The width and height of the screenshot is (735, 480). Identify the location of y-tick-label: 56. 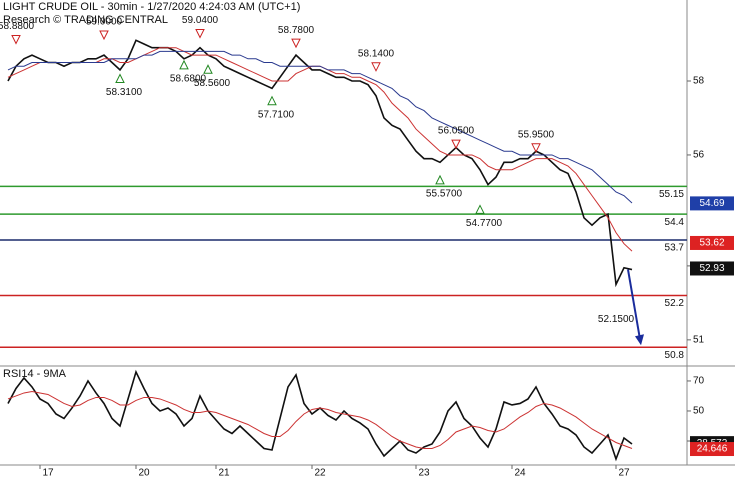
(699, 155).